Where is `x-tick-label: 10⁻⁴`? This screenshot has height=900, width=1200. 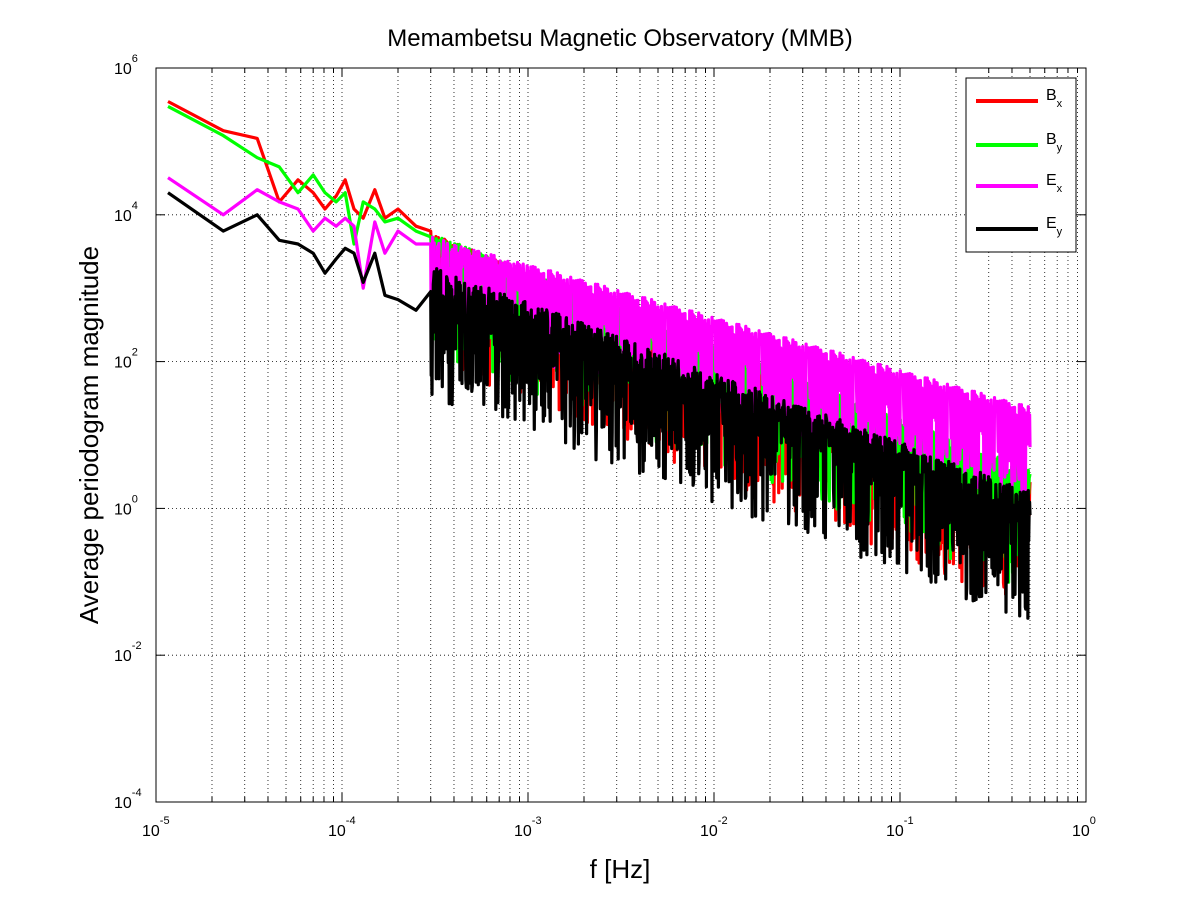 x-tick-label: 10⁻⁴ is located at coordinates (342, 827).